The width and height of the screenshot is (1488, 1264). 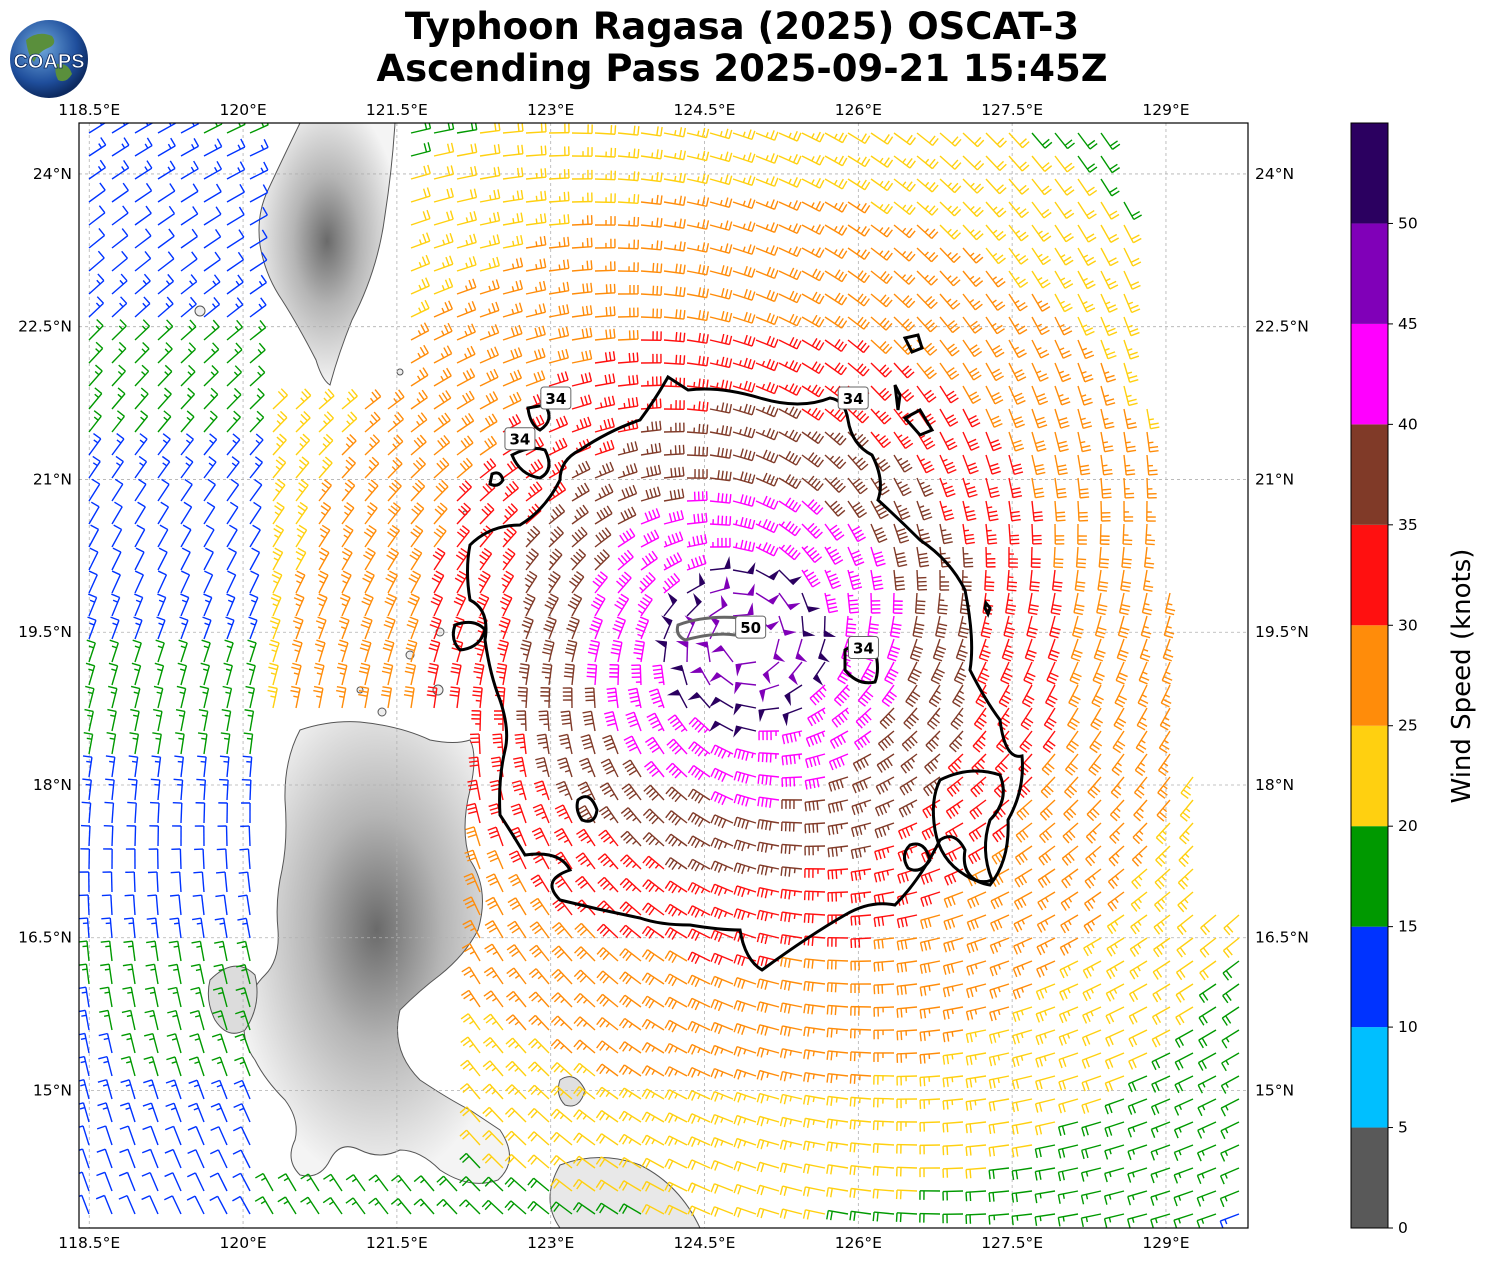 What do you see at coordinates (52, 1091) in the screenshot?
I see `lat-tick-label-left: 15°N` at bounding box center [52, 1091].